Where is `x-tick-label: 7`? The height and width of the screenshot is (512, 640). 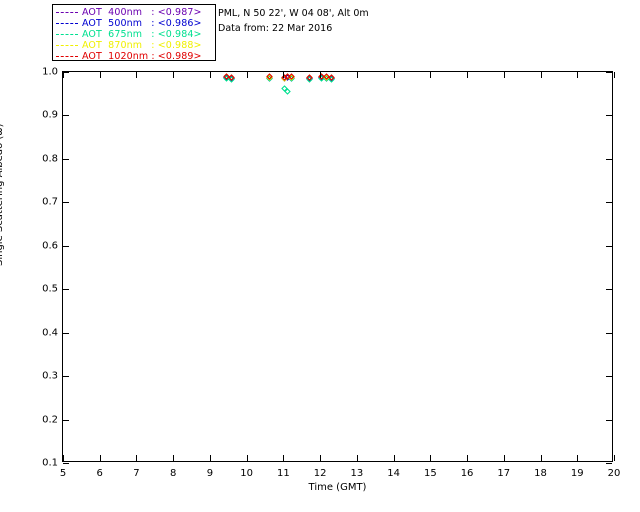 x-tick-label: 7 is located at coordinates (136, 473).